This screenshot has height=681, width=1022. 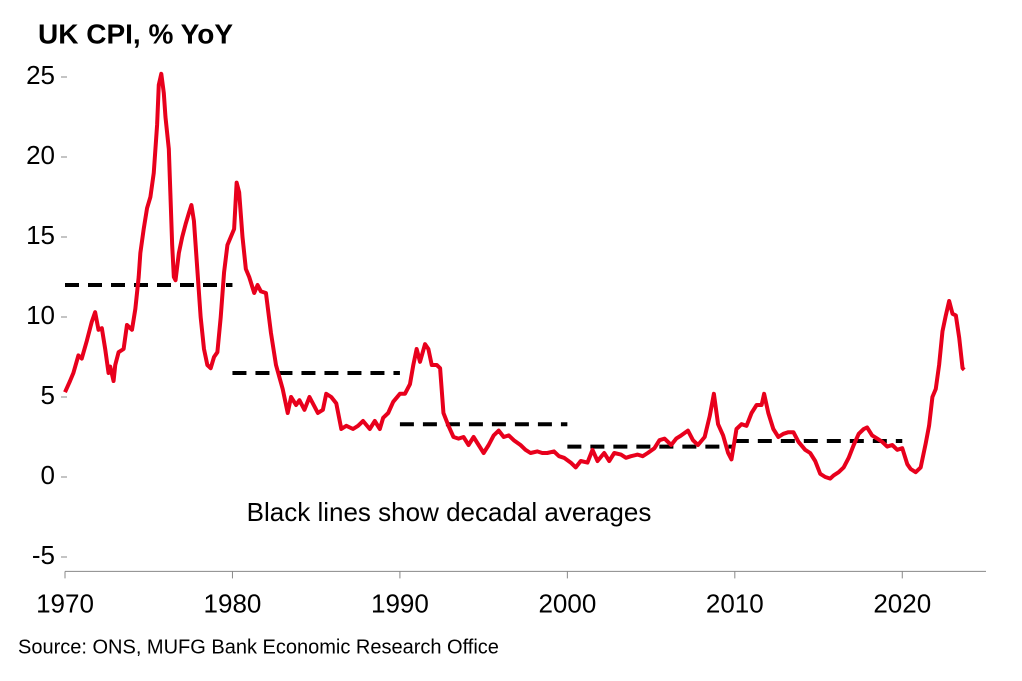 I want to click on x-tick-label: 1970, so click(x=65, y=603).